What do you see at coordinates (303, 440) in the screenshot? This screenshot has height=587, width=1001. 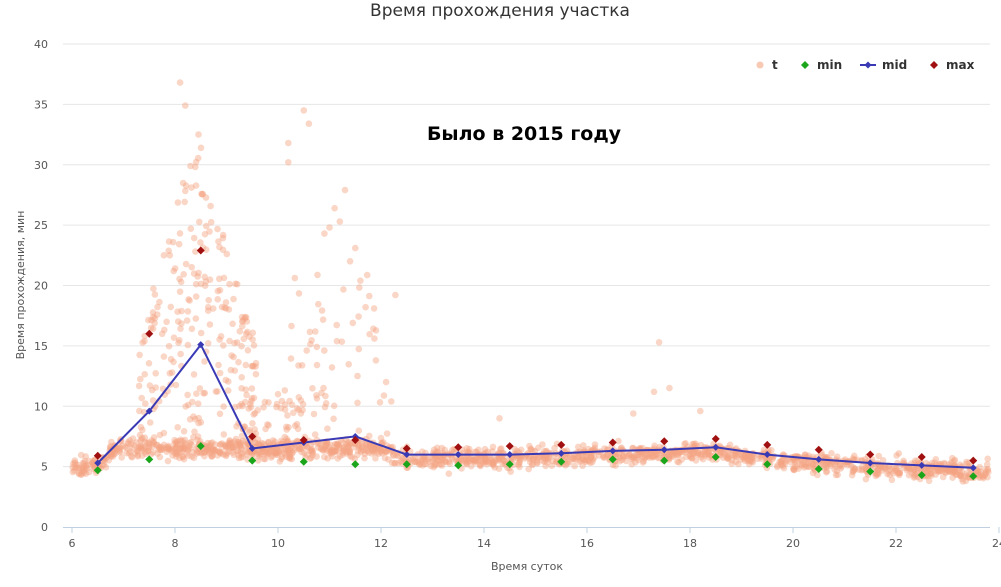 I see `series-max-marker` at bounding box center [303, 440].